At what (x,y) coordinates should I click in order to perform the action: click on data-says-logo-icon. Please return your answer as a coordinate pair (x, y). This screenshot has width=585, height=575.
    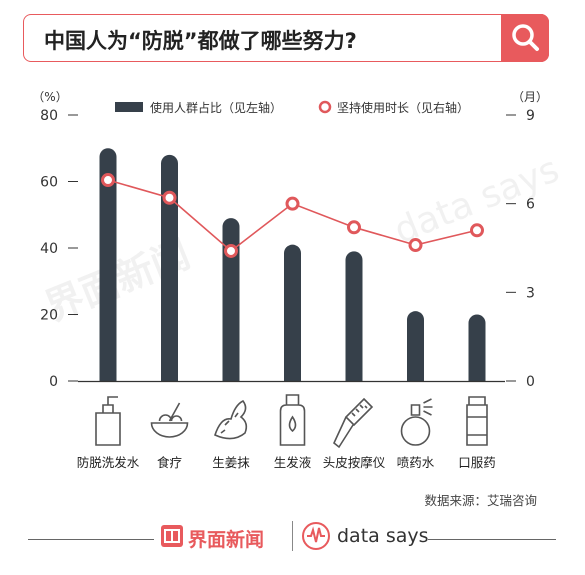
    Looking at the image, I should click on (316, 536).